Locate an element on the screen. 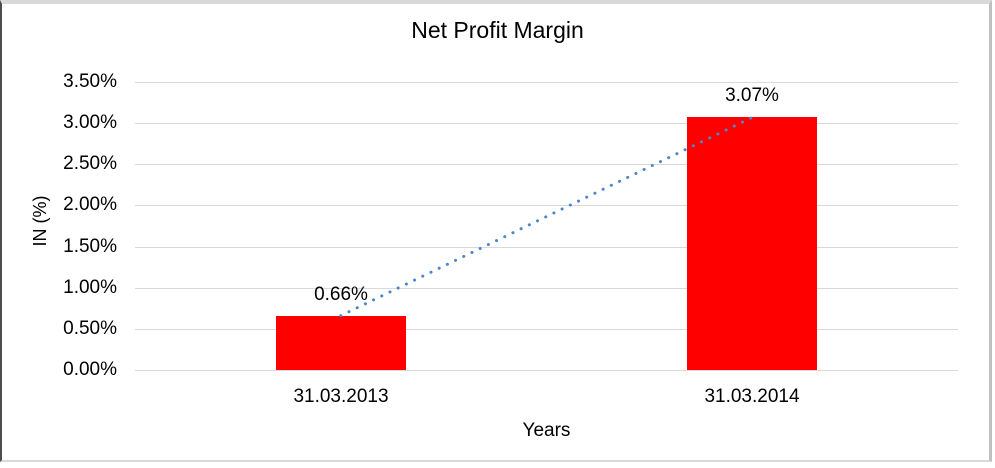 This screenshot has height=468, width=995. y-tick-label: 1.50% is located at coordinates (90, 246).